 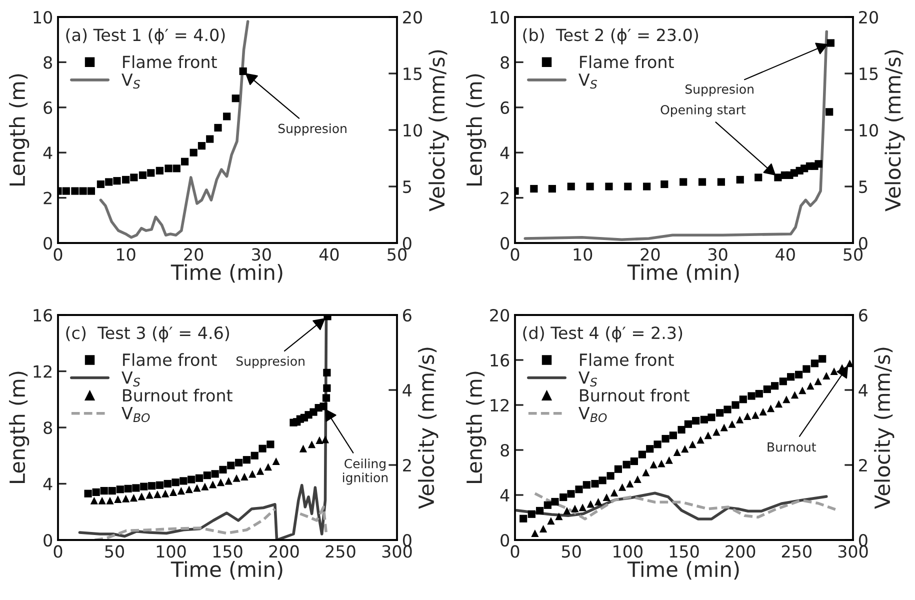 What do you see at coordinates (177, 395) in the screenshot?
I see `legend-label: Burnout front` at bounding box center [177, 395].